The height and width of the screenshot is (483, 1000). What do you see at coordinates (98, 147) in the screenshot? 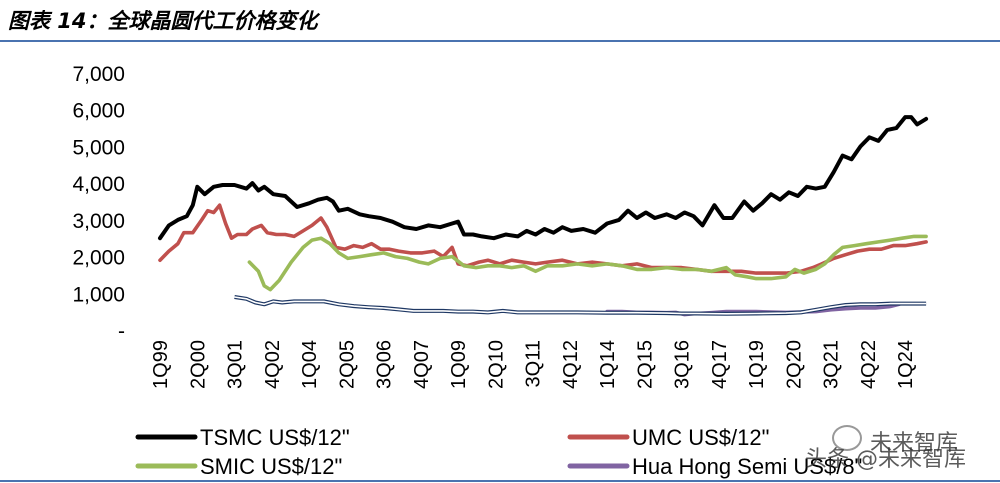
I see `y-tick-label: 5,000` at bounding box center [98, 147].